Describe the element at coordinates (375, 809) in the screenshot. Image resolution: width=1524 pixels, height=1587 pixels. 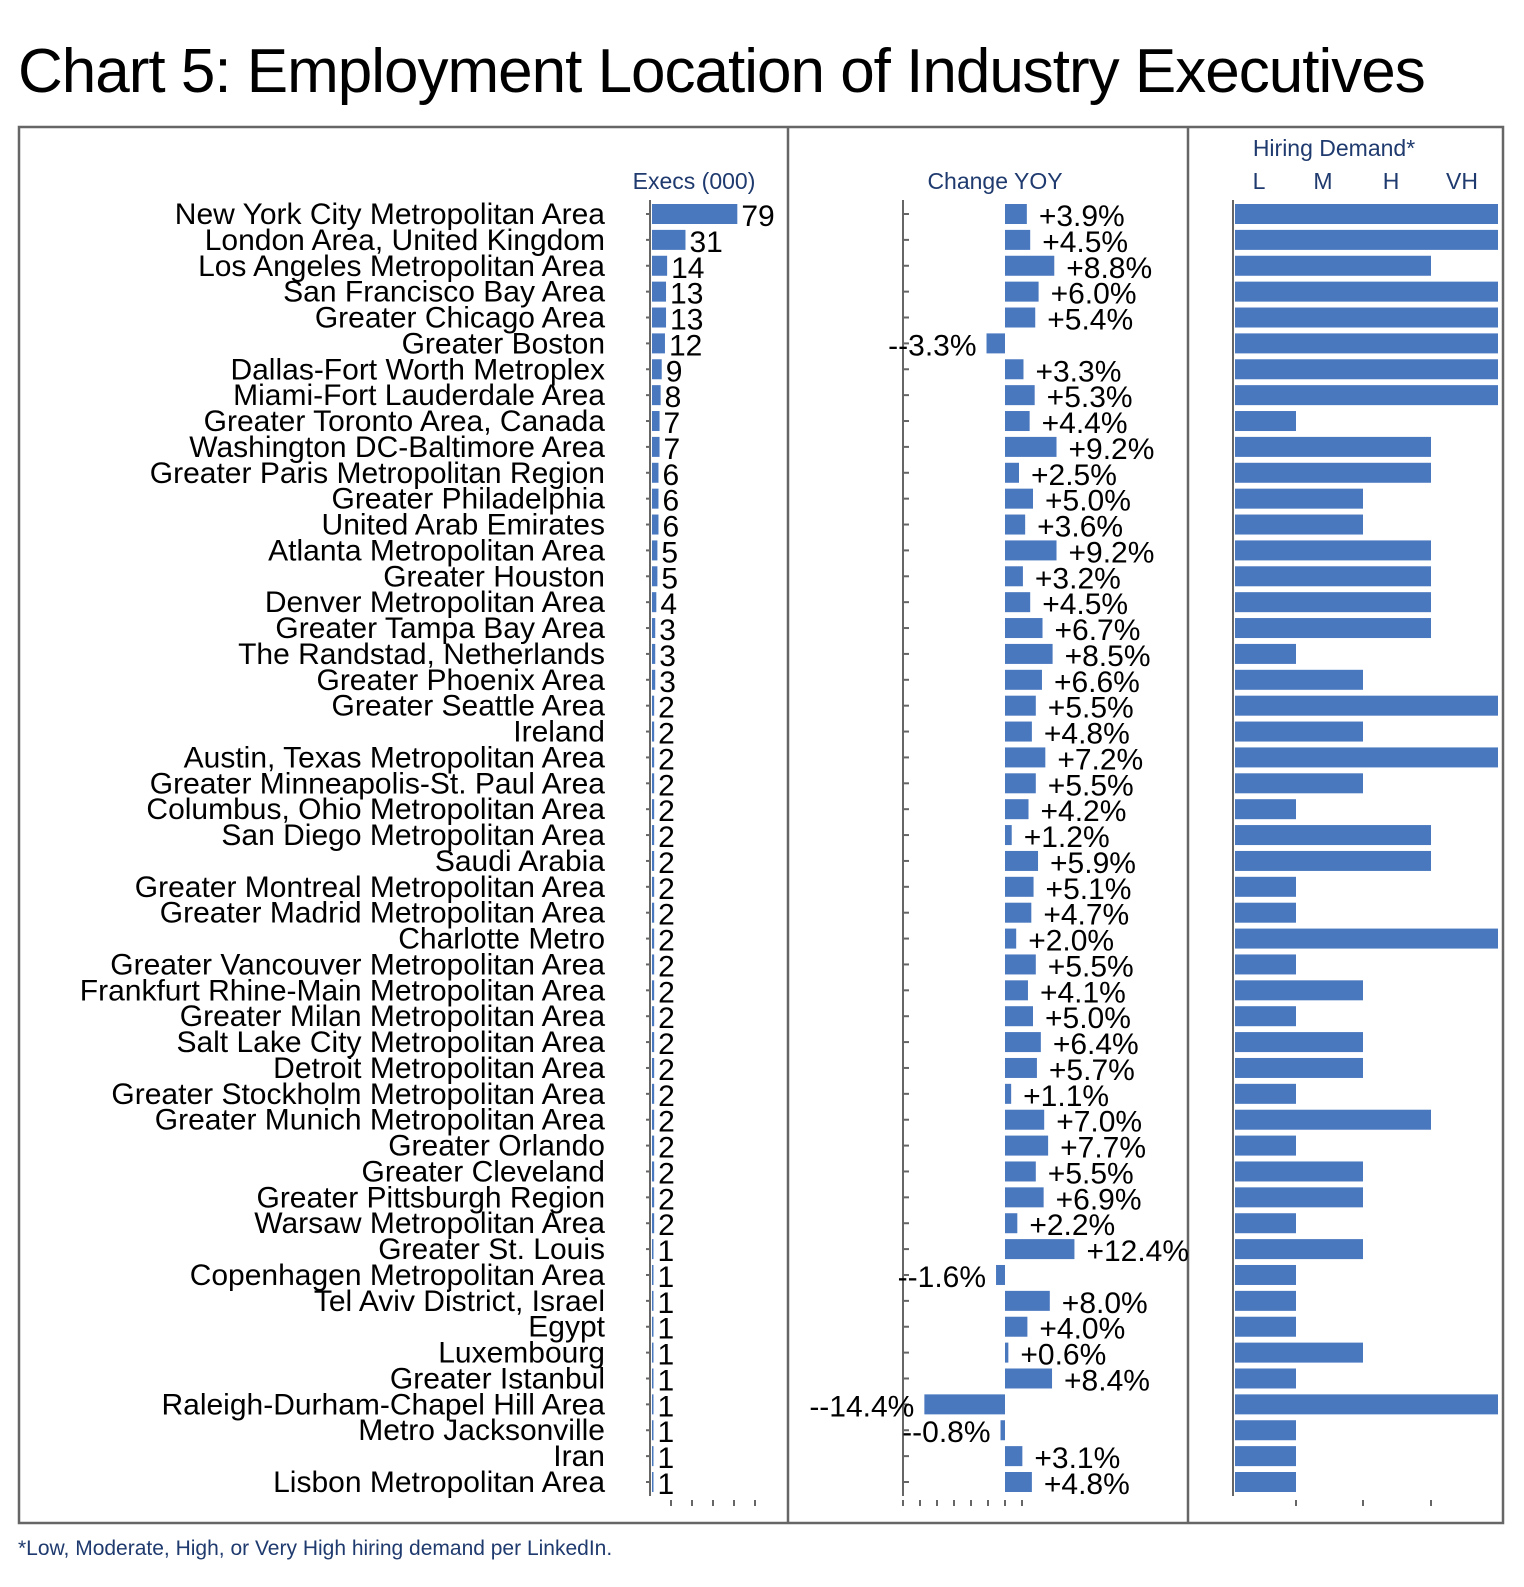
I see `category-label: Columbus, Ohio Metropolitan Area` at that location.